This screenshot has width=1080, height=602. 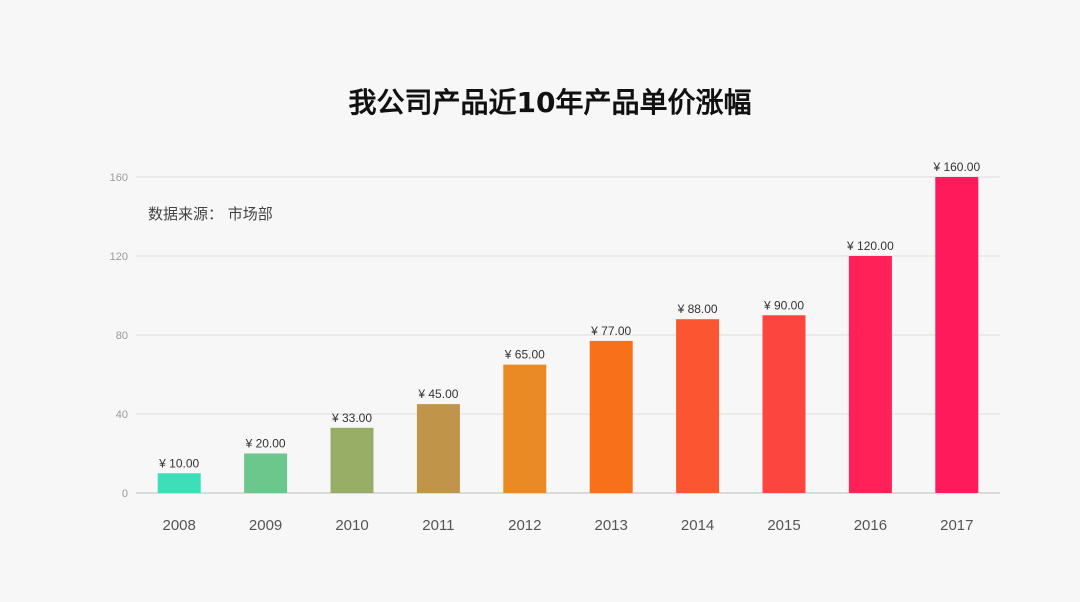 I want to click on y-tick-label: 120, so click(x=119, y=257).